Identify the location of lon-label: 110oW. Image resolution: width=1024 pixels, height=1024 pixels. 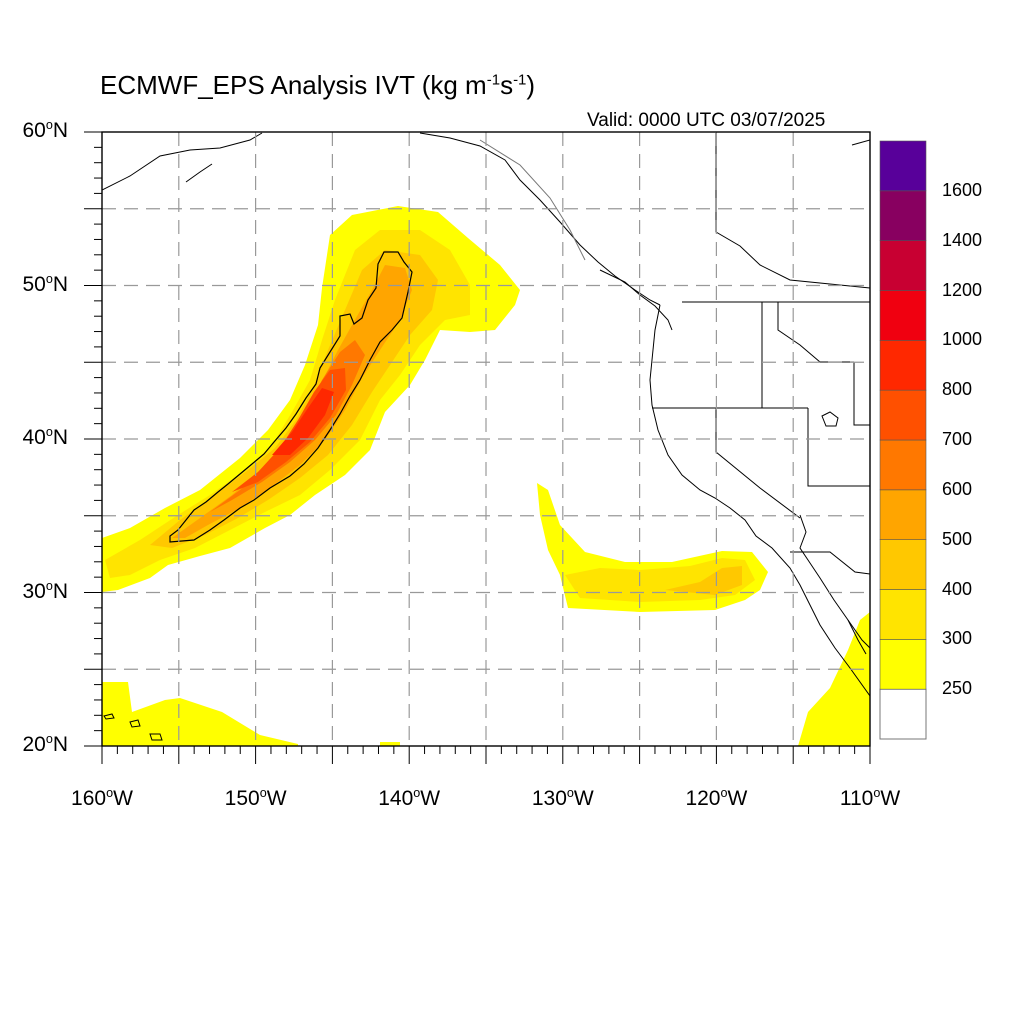
(870, 798).